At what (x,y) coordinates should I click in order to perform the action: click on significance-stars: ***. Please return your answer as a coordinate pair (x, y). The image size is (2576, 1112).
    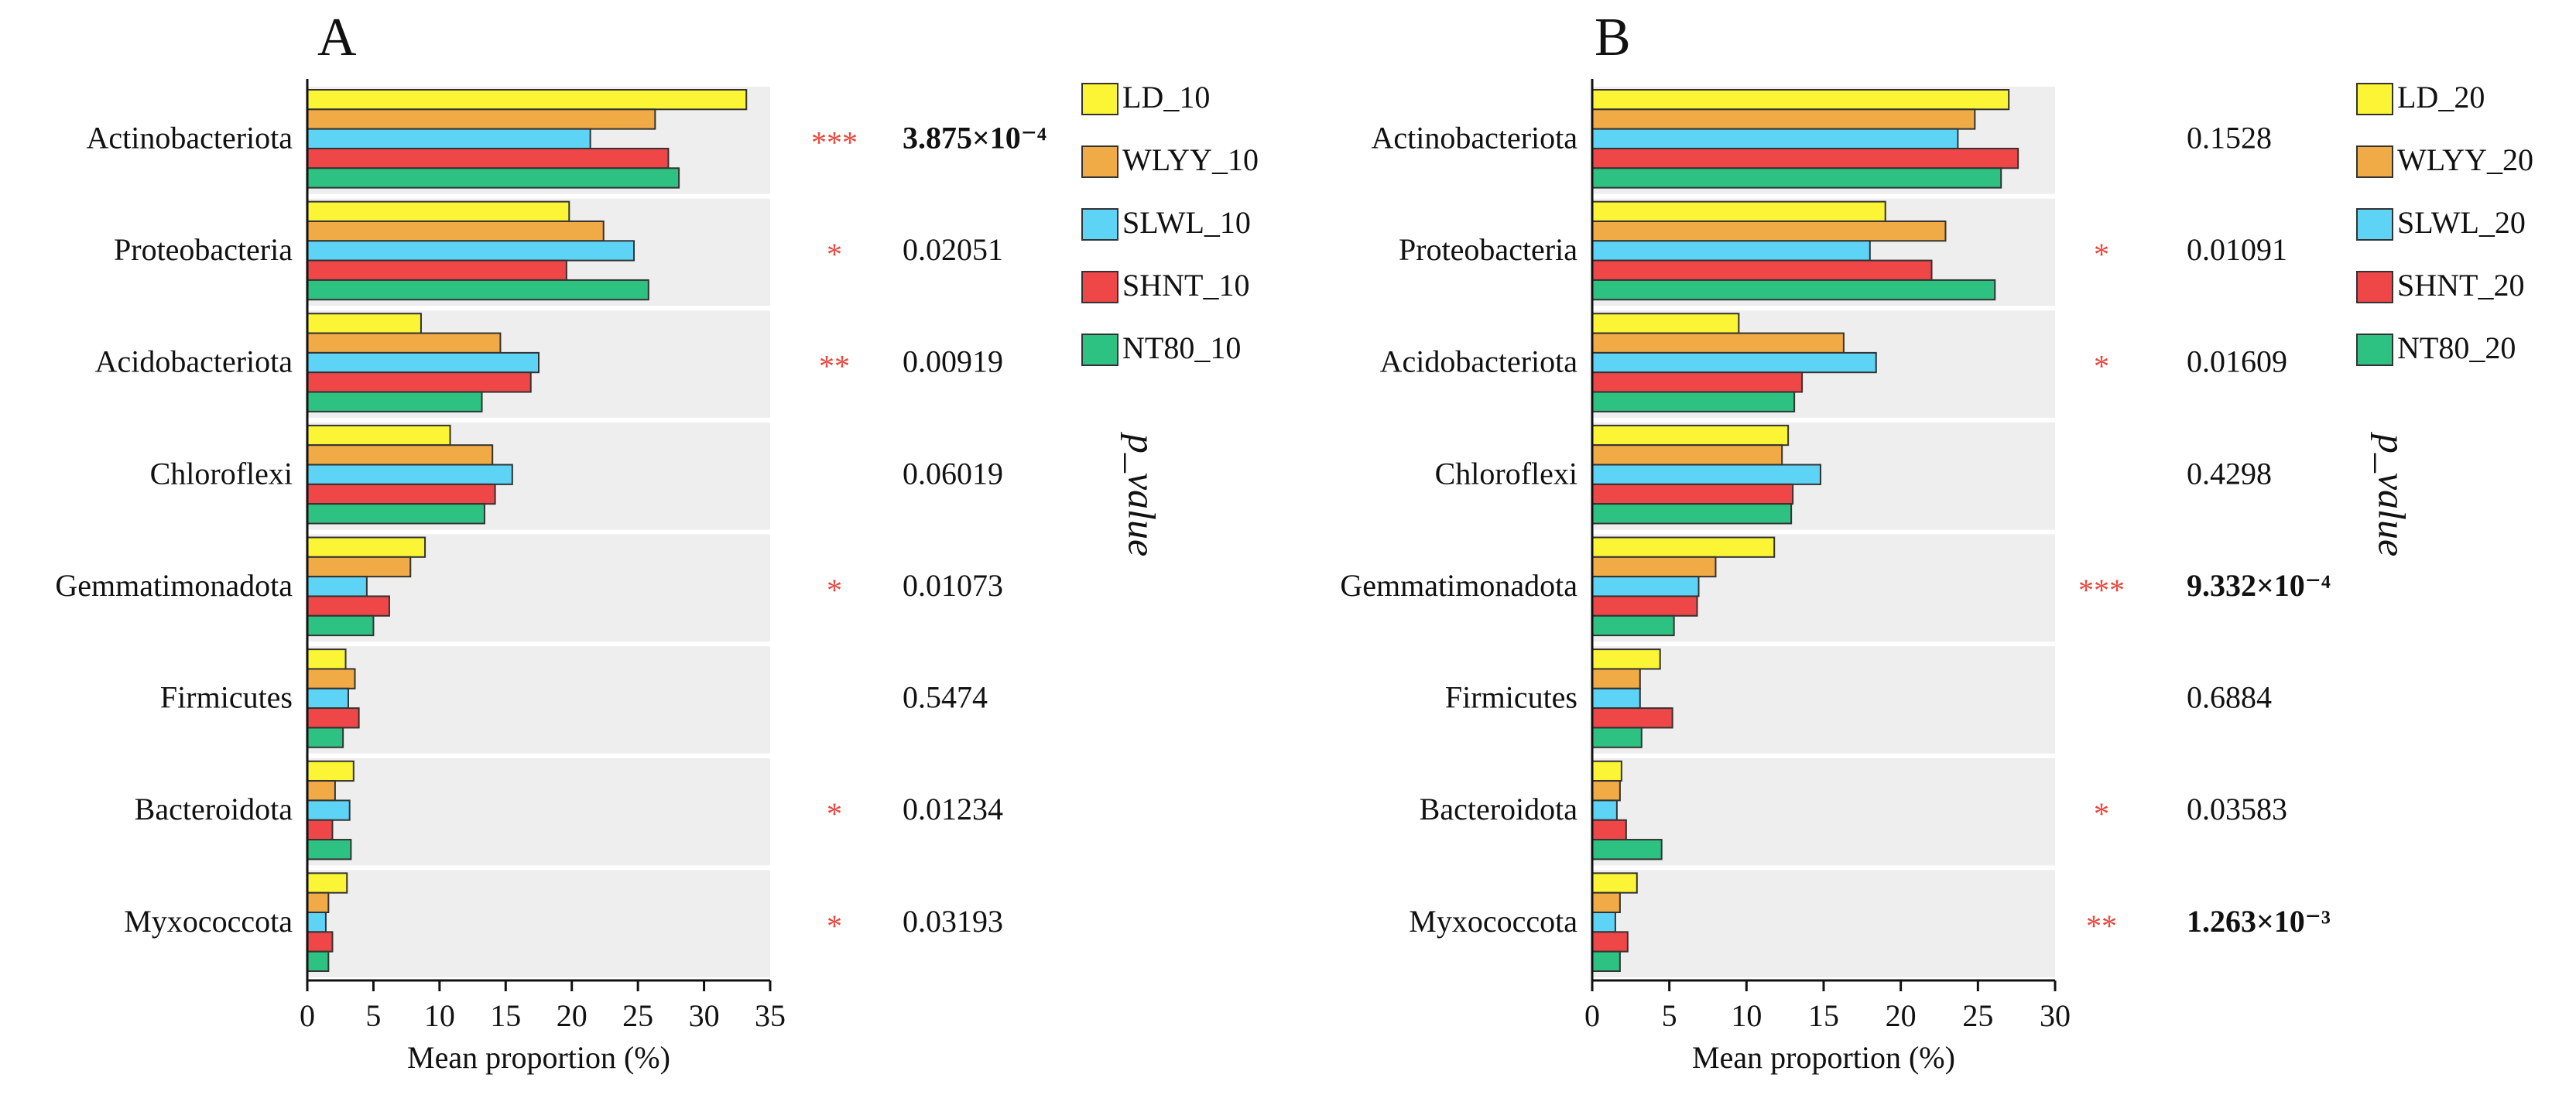
    Looking at the image, I should click on (834, 142).